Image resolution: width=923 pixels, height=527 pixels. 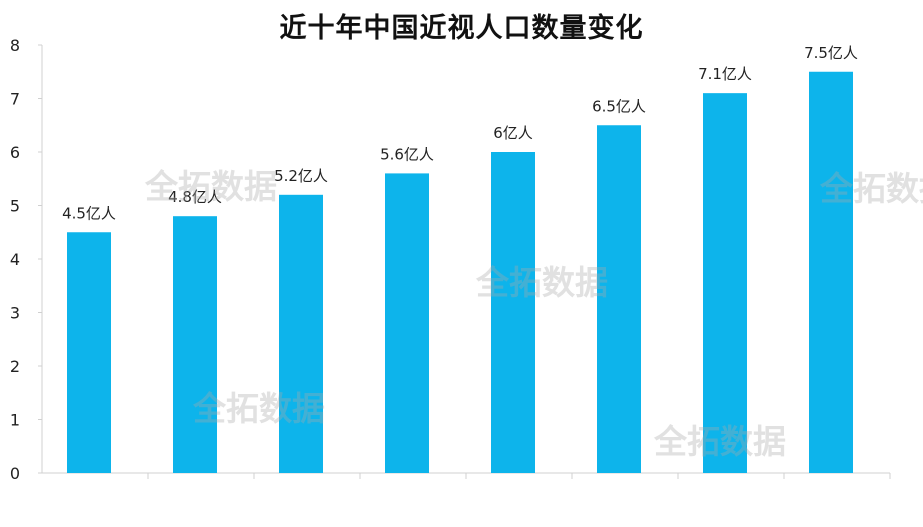 What do you see at coordinates (15, 99) in the screenshot?
I see `y-tick-label: 7` at bounding box center [15, 99].